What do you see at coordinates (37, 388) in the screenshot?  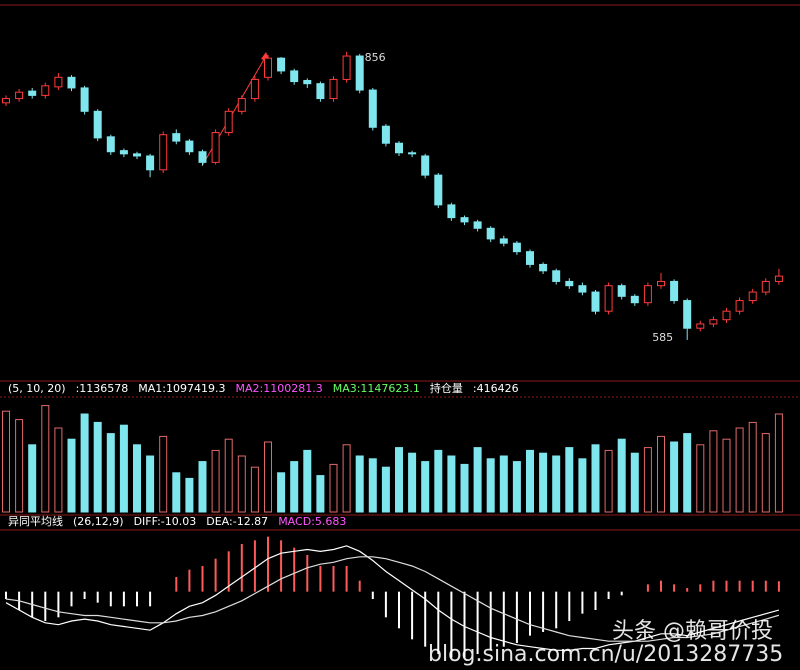 I see `panel-header: (5, 10, 20)` at bounding box center [37, 388].